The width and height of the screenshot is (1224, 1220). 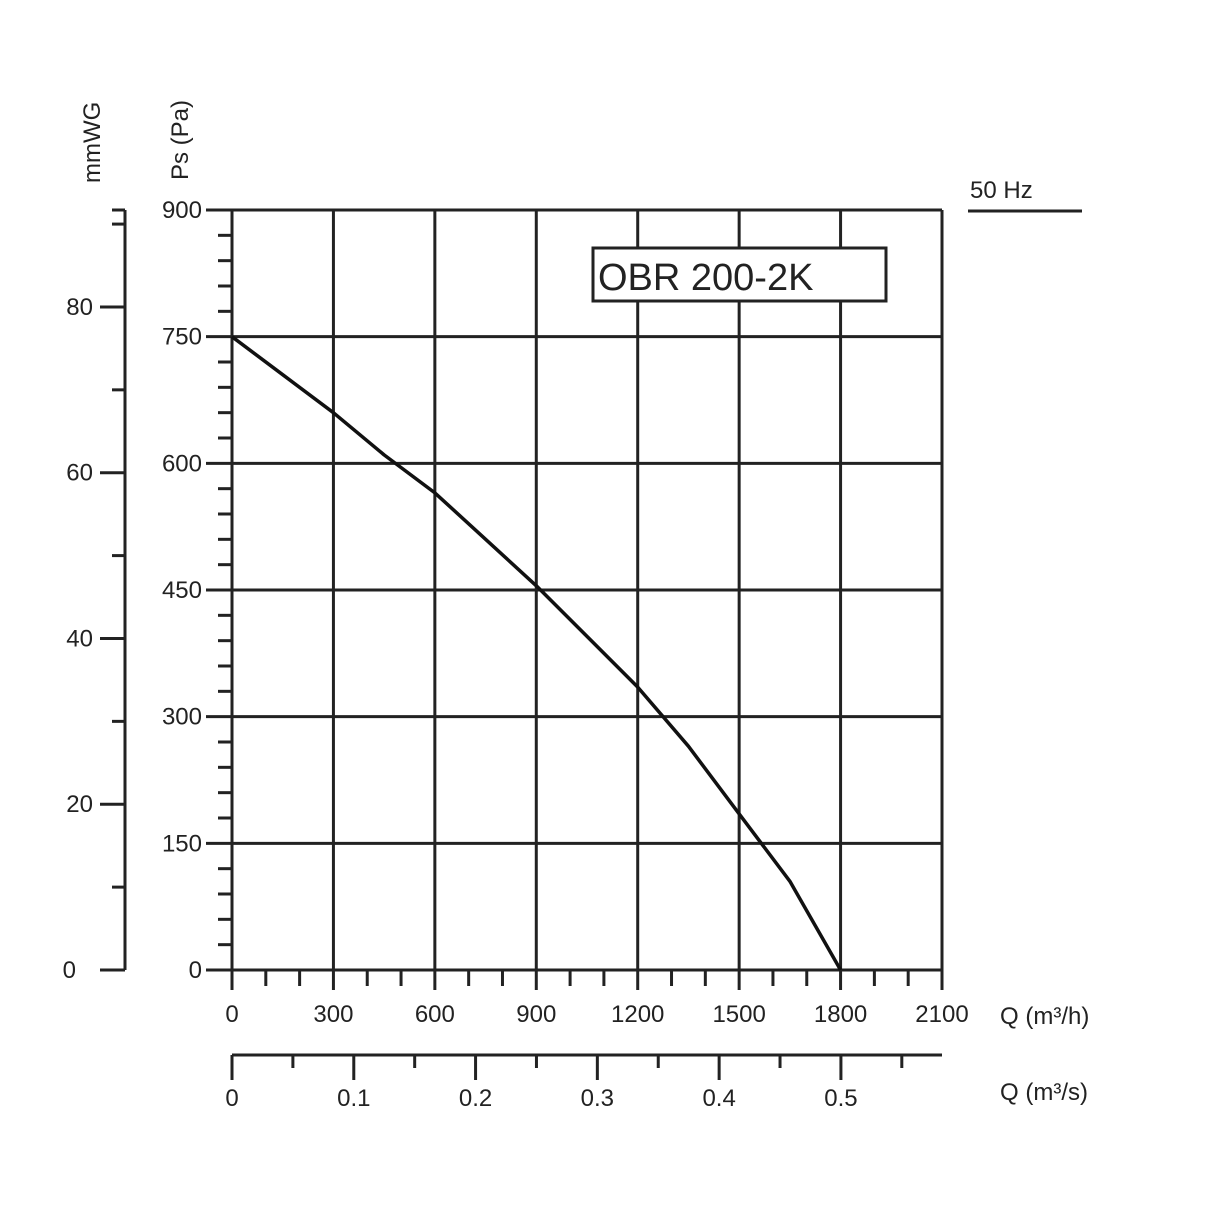 I want to click on x2-tick-label: 0.2, so click(x=475, y=1098).